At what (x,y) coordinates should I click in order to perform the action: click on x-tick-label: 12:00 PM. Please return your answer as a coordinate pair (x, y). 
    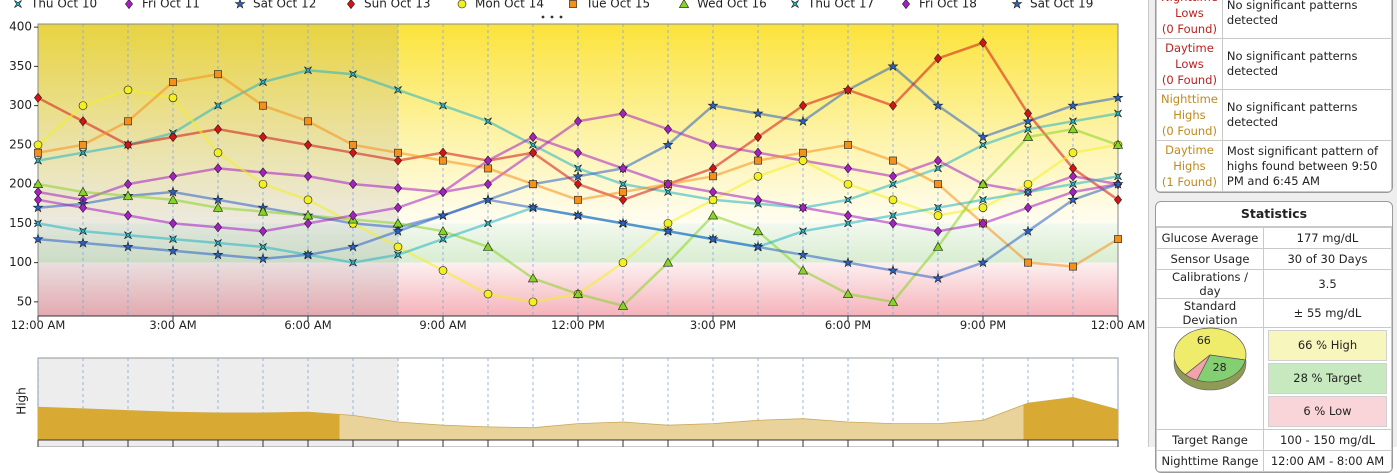
    Looking at the image, I should click on (578, 325).